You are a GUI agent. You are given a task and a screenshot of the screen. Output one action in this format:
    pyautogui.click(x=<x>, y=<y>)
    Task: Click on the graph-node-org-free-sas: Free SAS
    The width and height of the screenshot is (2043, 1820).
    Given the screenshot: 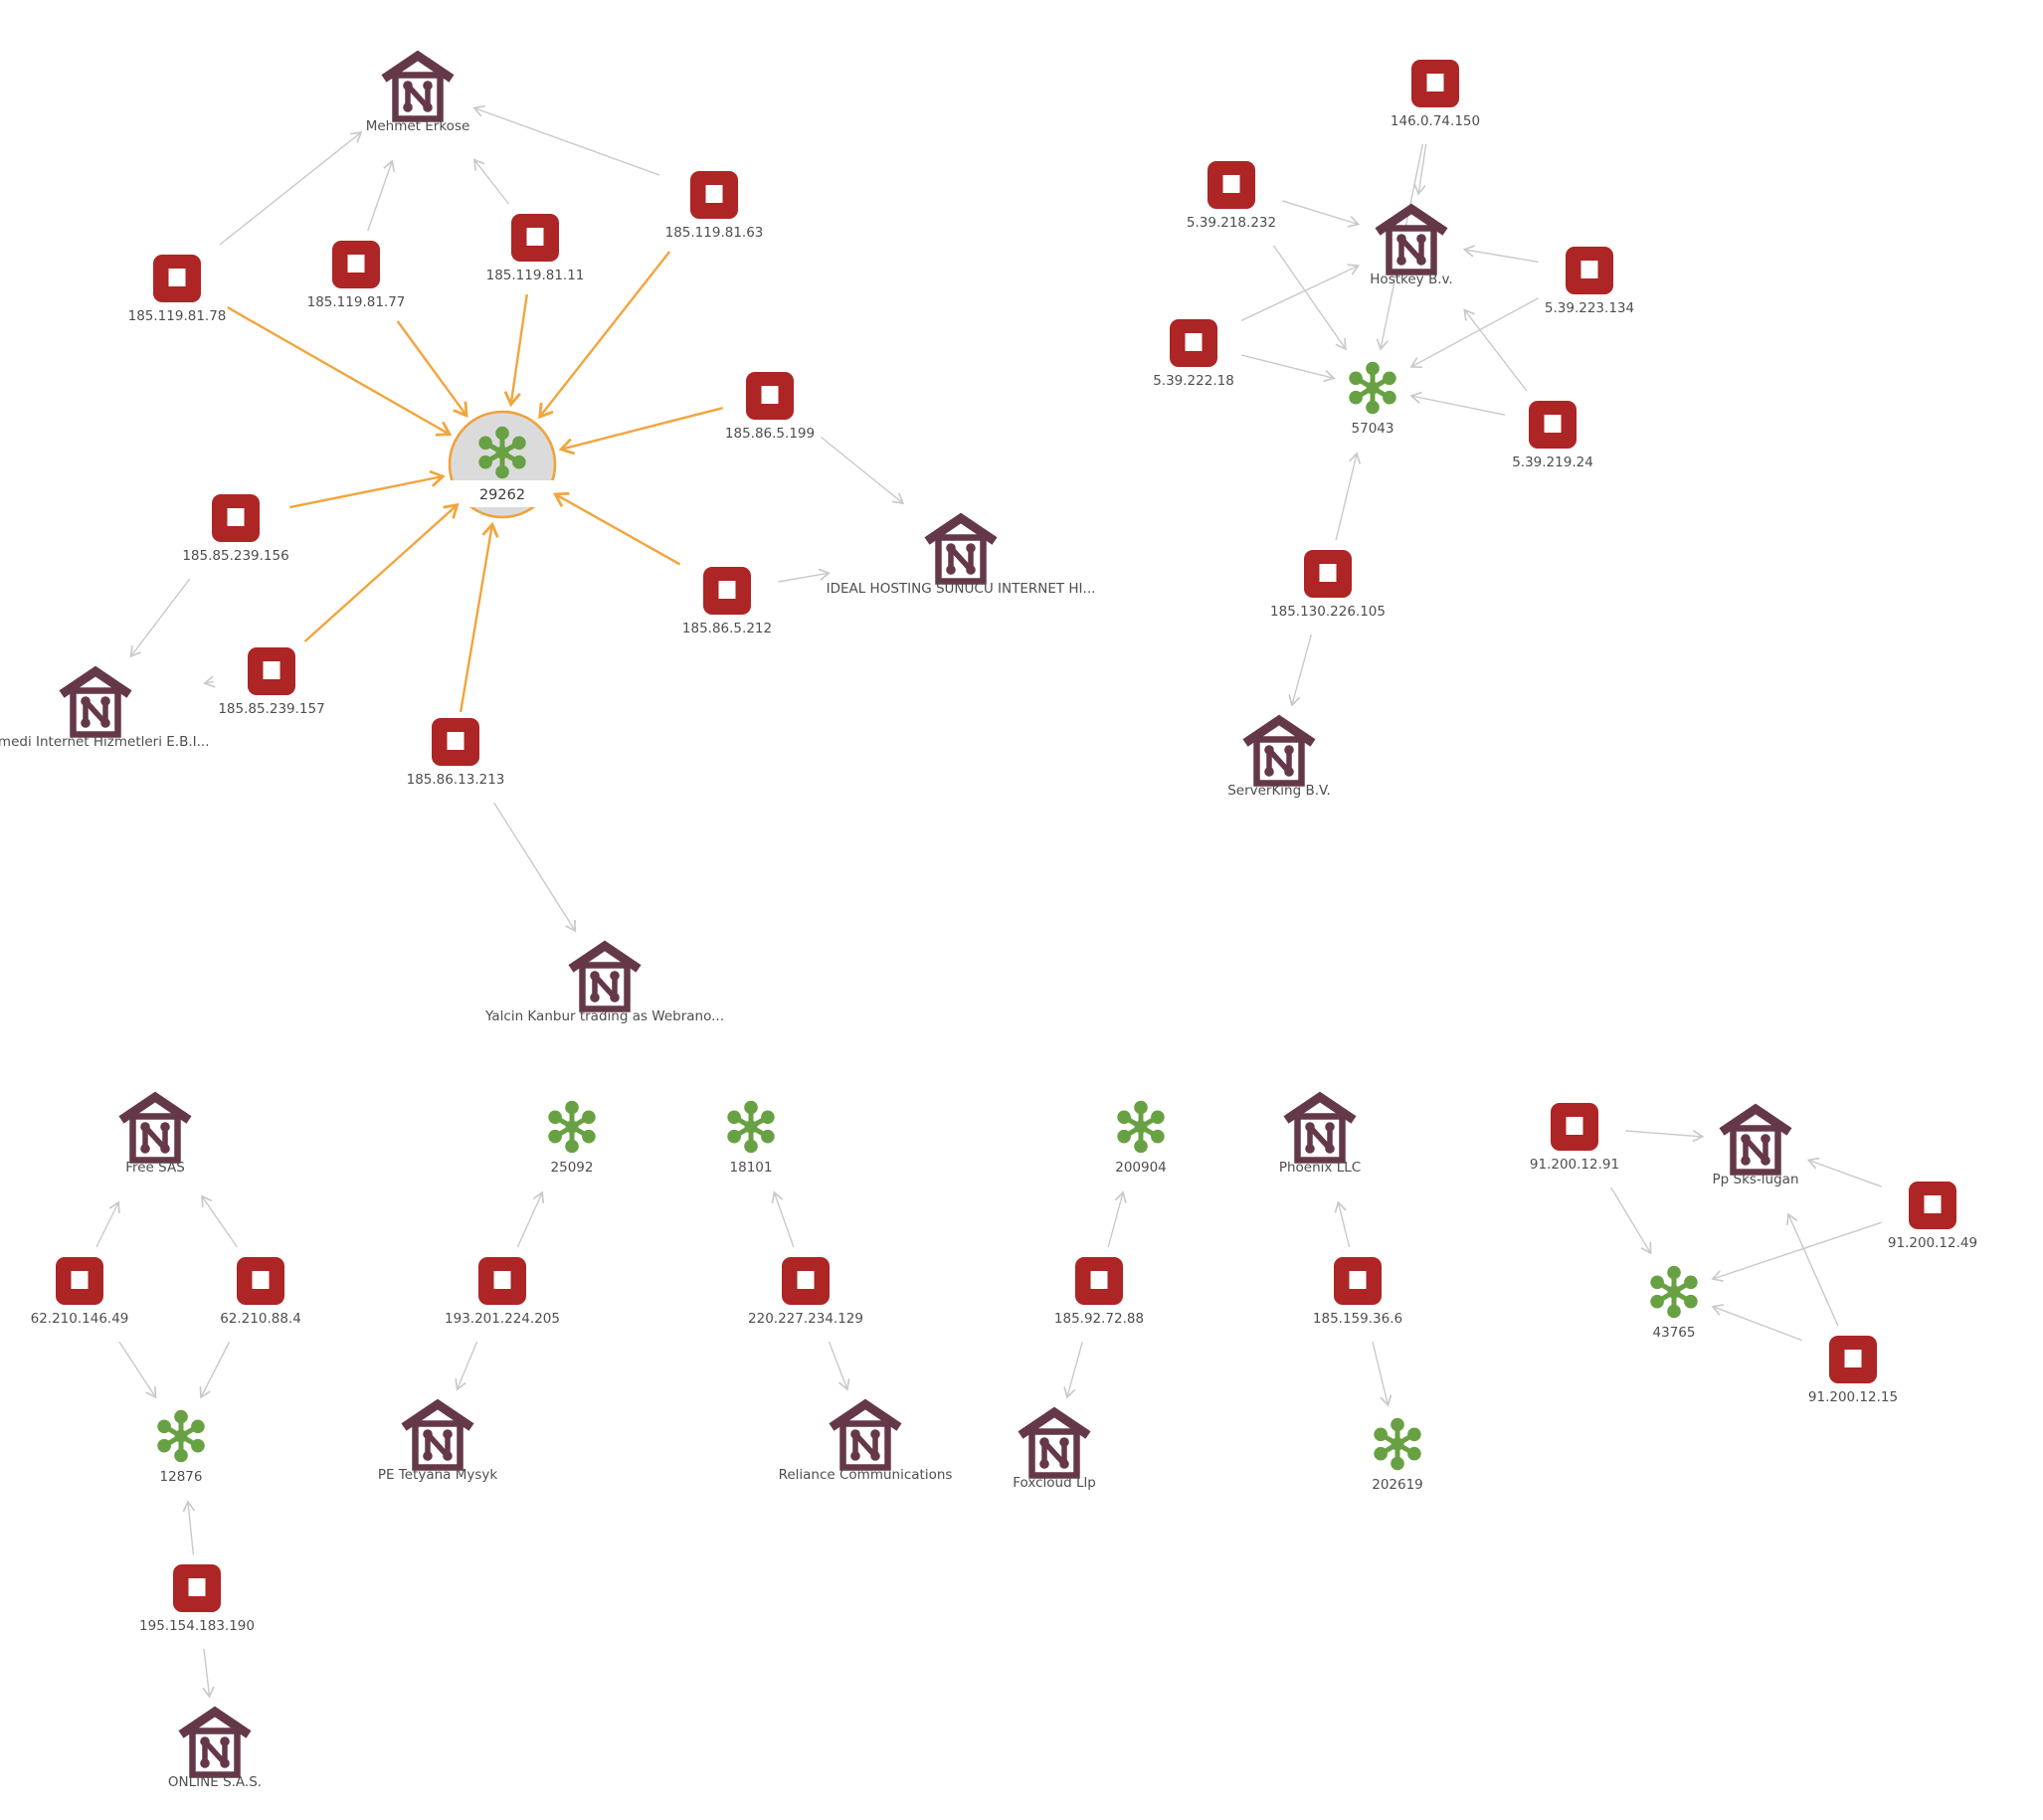 What is the action you would take?
    pyautogui.click(x=155, y=1133)
    